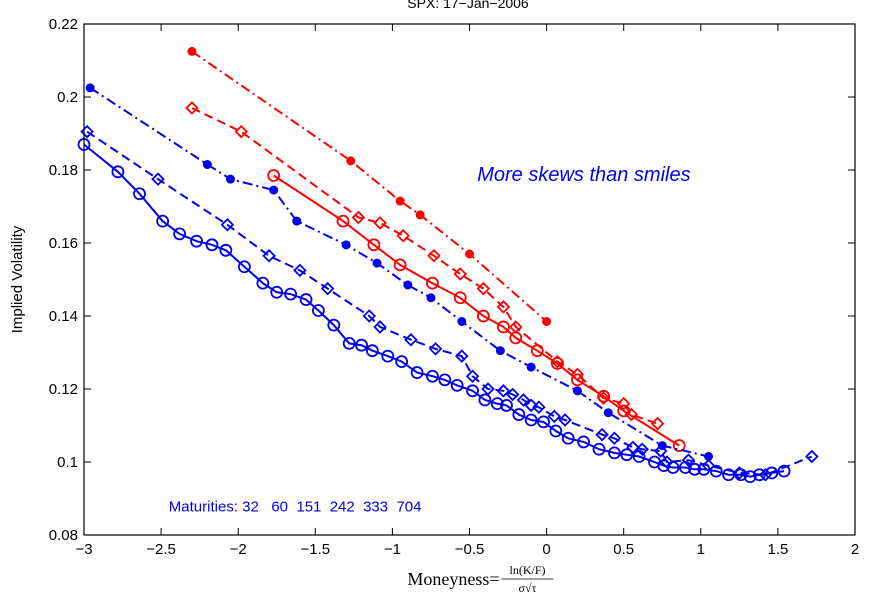 The height and width of the screenshot is (606, 876). Describe the element at coordinates (17, 279) in the screenshot. I see `y-axis-label: Implied Volatility` at that location.